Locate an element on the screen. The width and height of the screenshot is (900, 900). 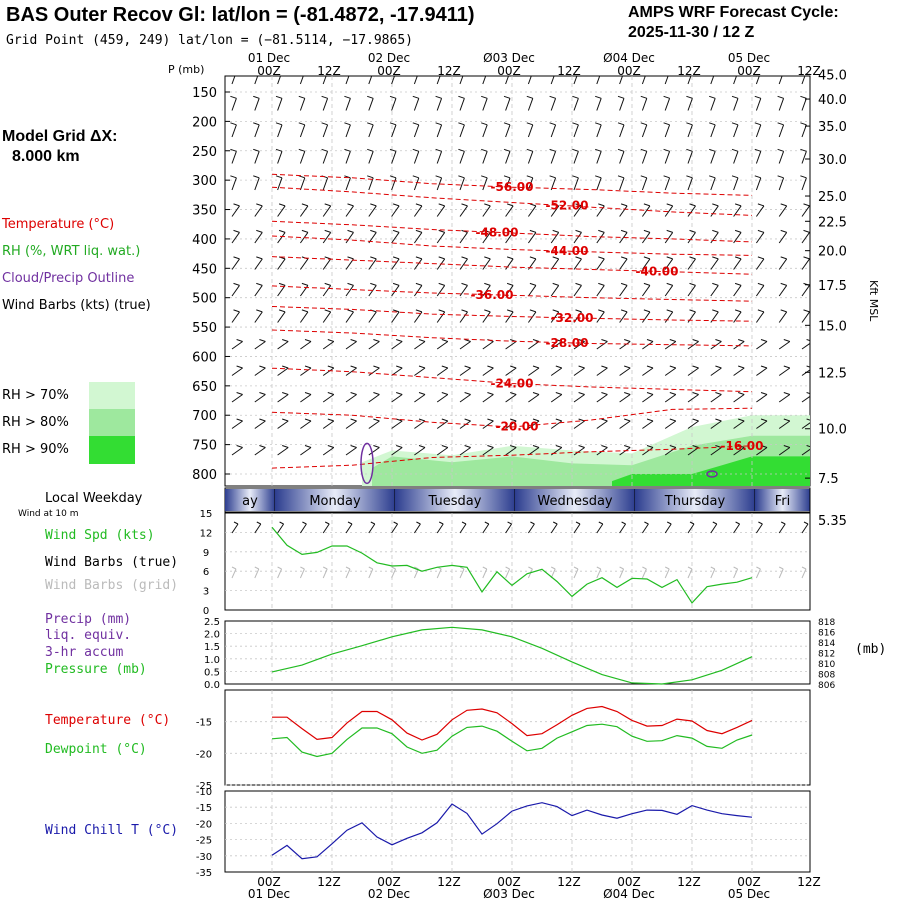
height-tick-label: 45.0 is located at coordinates (832, 75).